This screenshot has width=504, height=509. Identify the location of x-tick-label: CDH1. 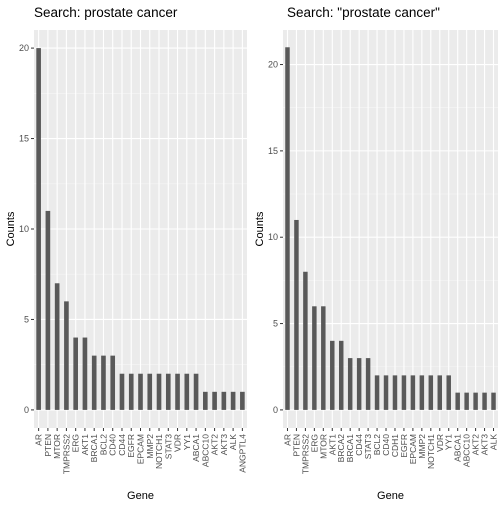
(395, 445).